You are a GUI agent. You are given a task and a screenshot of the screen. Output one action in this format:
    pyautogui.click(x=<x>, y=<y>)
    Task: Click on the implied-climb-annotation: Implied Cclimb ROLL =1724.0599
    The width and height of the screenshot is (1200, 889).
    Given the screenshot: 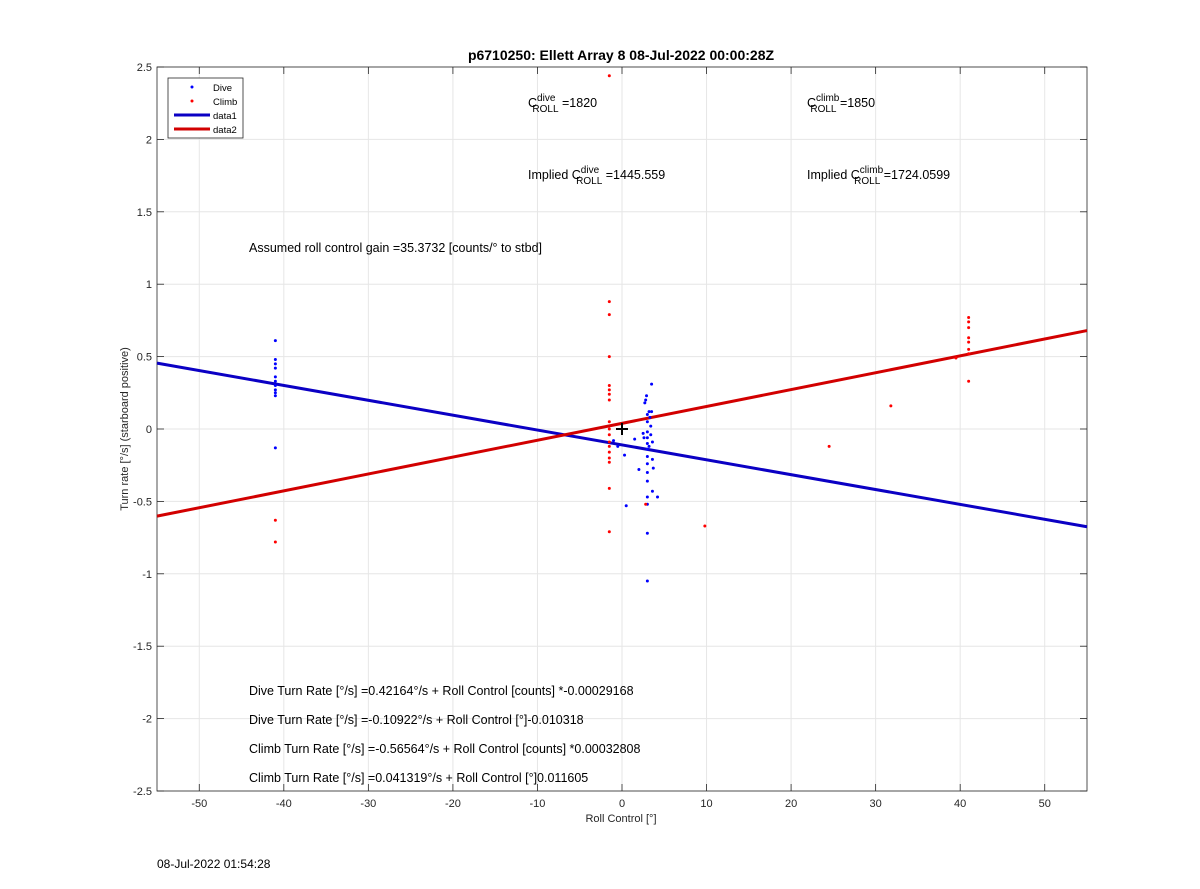 What is the action you would take?
    pyautogui.click(x=878, y=176)
    